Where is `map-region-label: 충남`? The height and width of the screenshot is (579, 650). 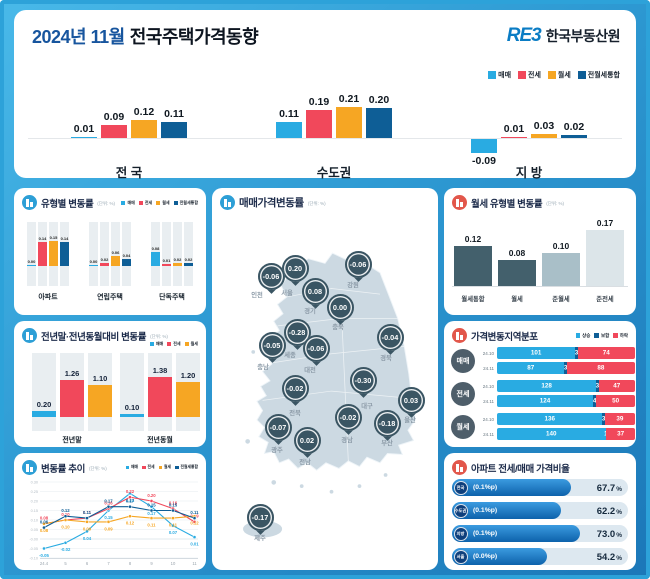
map-region-label: 충남 is located at coordinates (263, 367).